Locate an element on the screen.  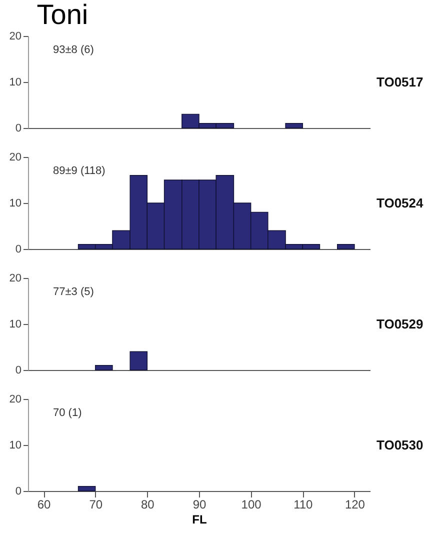
annotation: 77±3 (5) is located at coordinates (73, 292).